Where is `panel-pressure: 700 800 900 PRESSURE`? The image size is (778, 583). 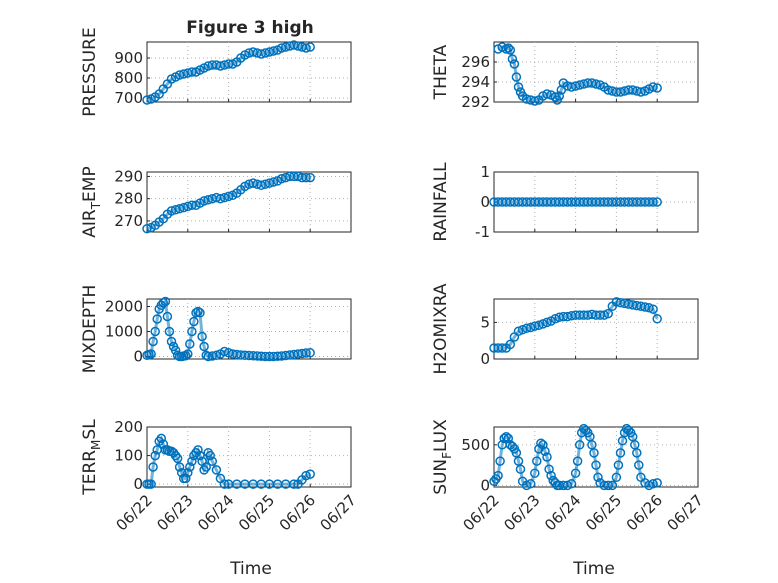 panel-pressure: 700 800 900 PRESSURE is located at coordinates (216, 72).